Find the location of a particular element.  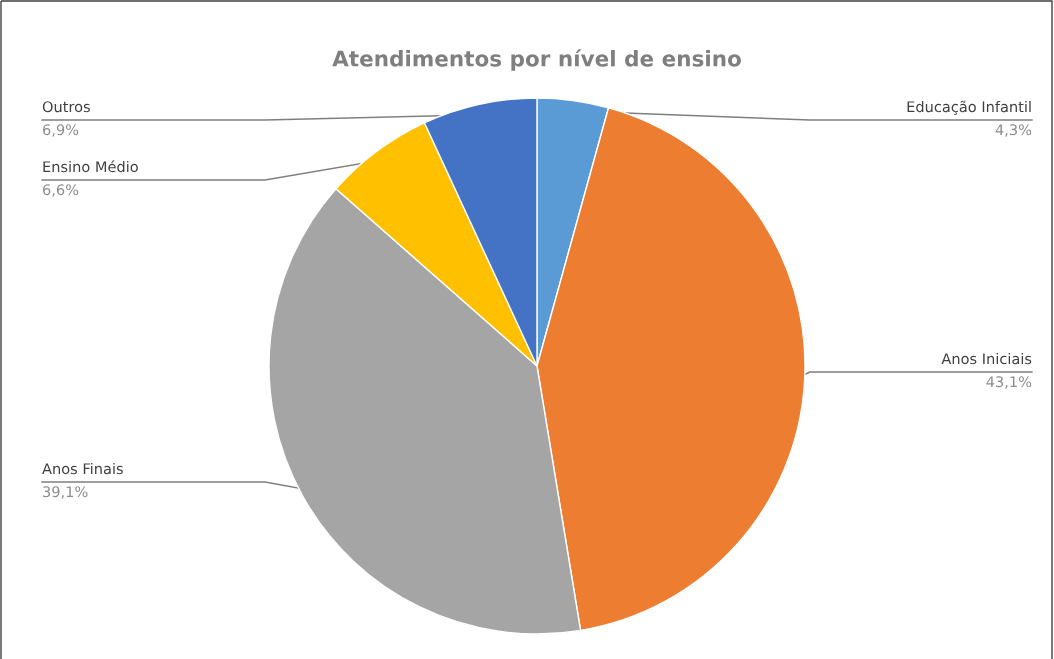

data-label: 6,9% is located at coordinates (61, 130).